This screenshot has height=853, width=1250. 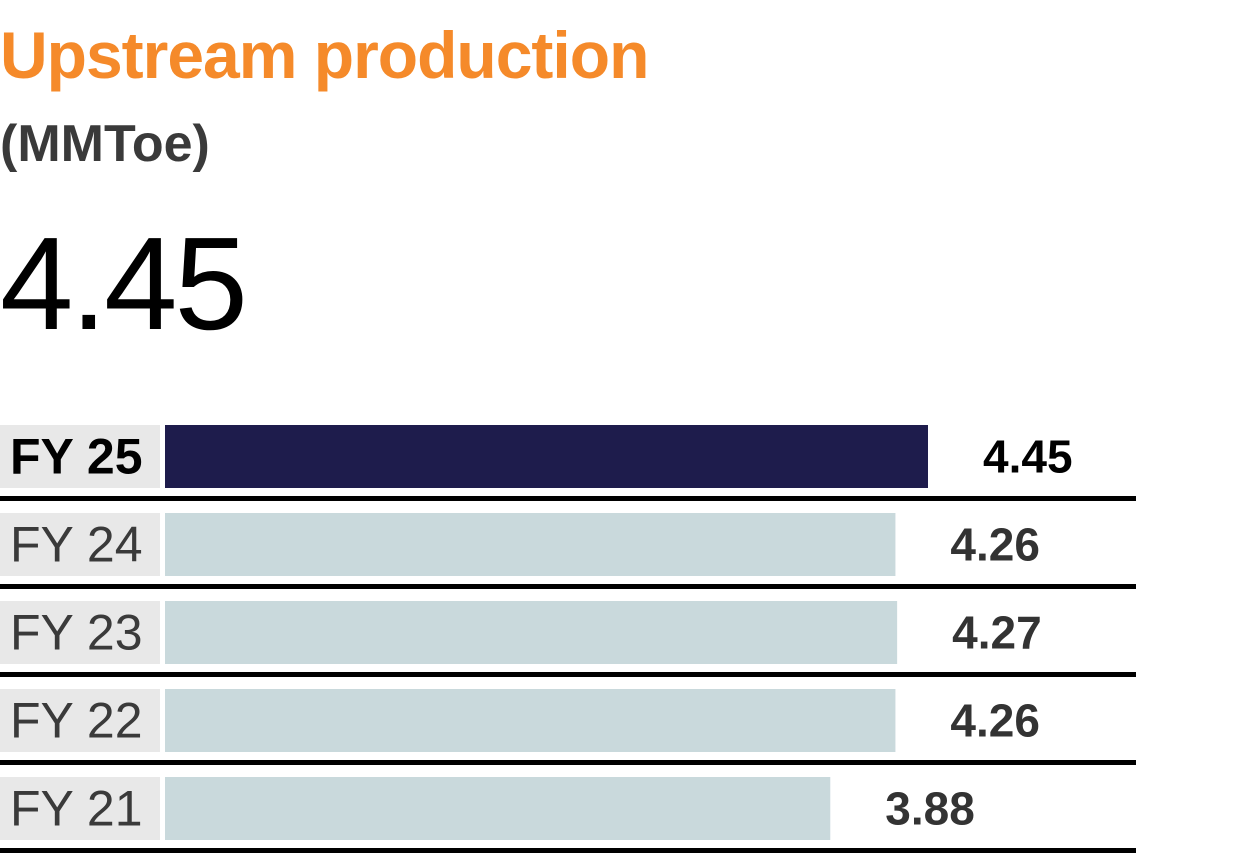 I want to click on category-label: FY 23, so click(x=76, y=633).